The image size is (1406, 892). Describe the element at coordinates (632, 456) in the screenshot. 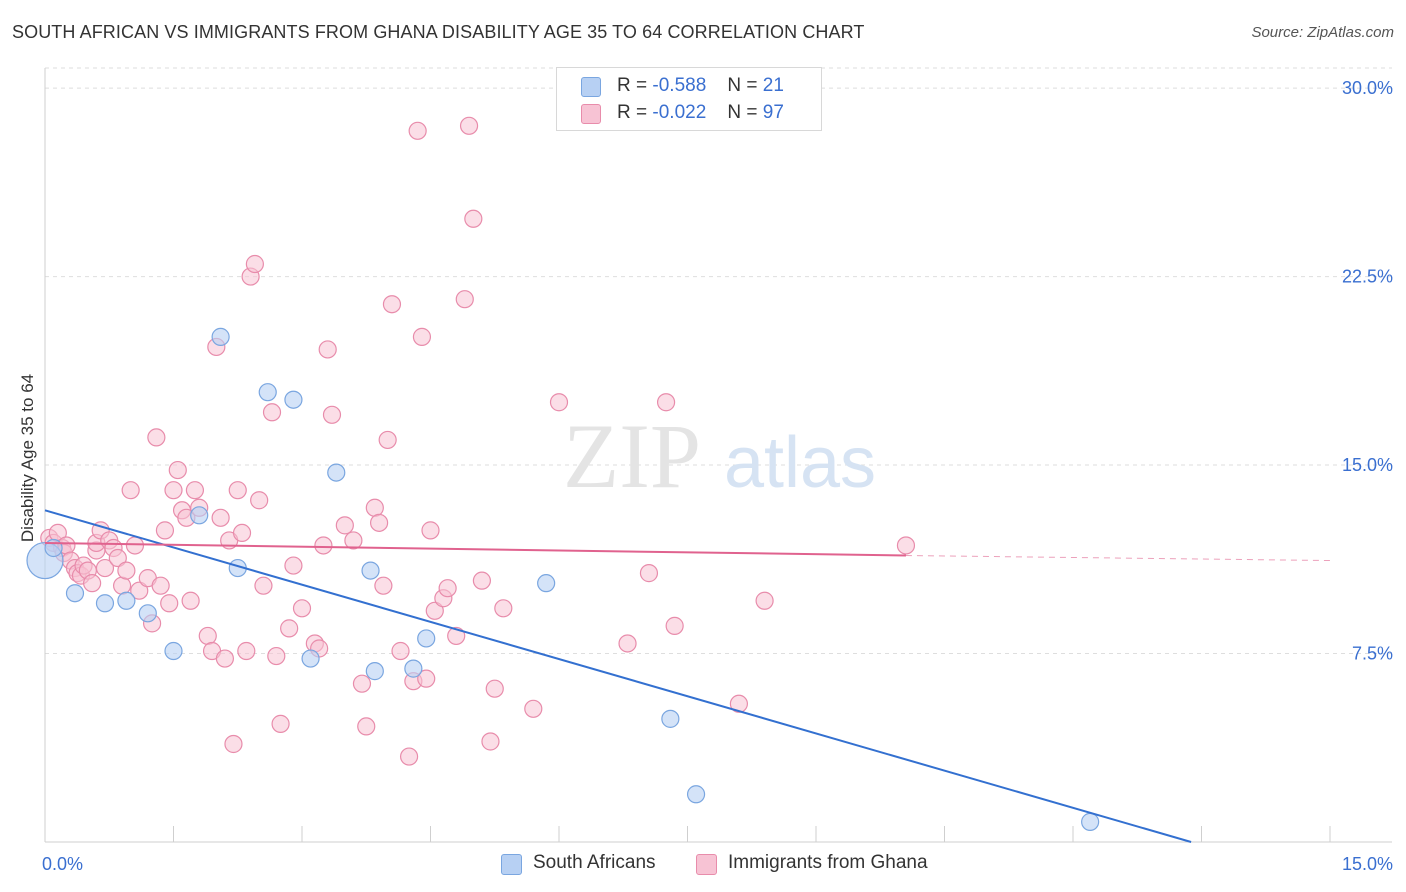

I see `watermark-zip: ZIP` at that location.